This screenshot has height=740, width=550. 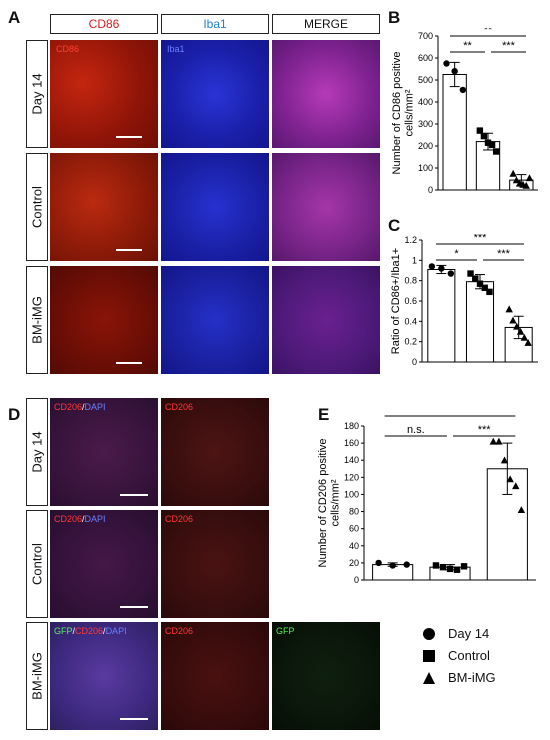 What do you see at coordinates (104, 452) in the screenshot?
I see `micrograph-cd206-dapi-day14: CD206/DAPI` at bounding box center [104, 452].